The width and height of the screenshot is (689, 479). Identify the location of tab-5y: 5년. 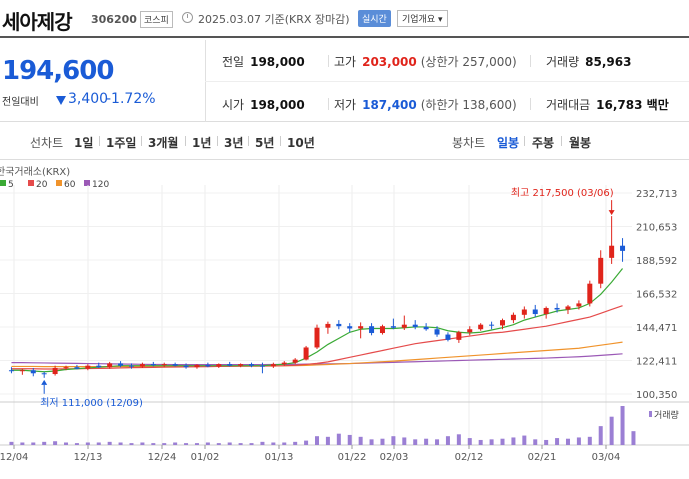
(265, 143).